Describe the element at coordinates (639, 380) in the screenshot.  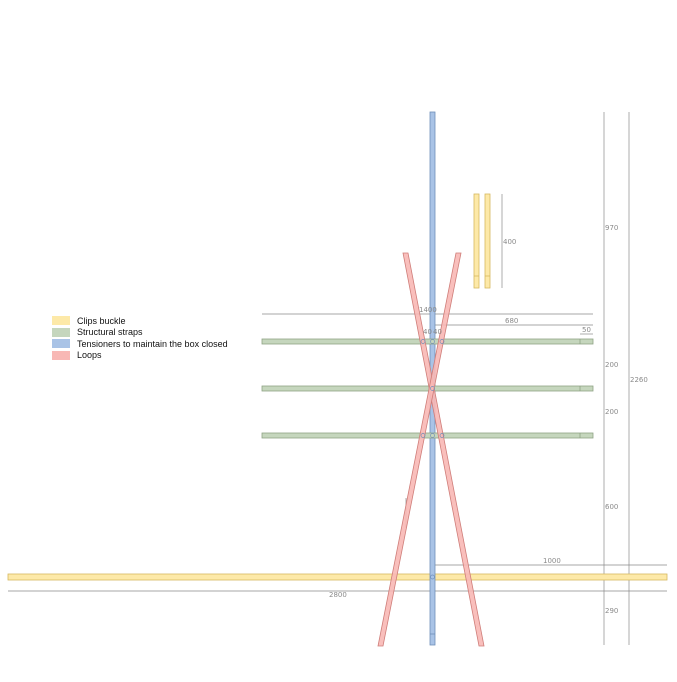
I see `dim-label-total-height: 2260` at that location.